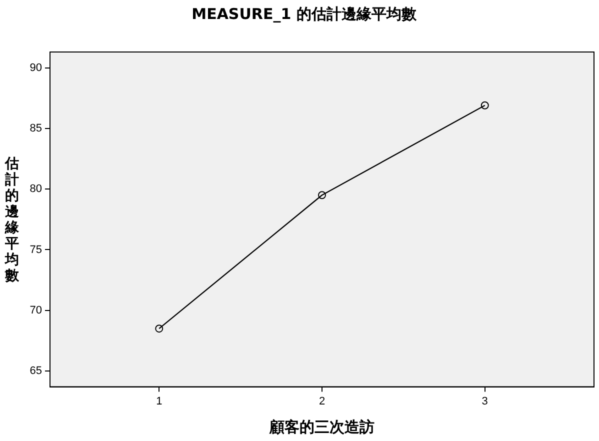 The width and height of the screenshot is (599, 441). I want to click on y-tick-label: 90, so click(36, 68).